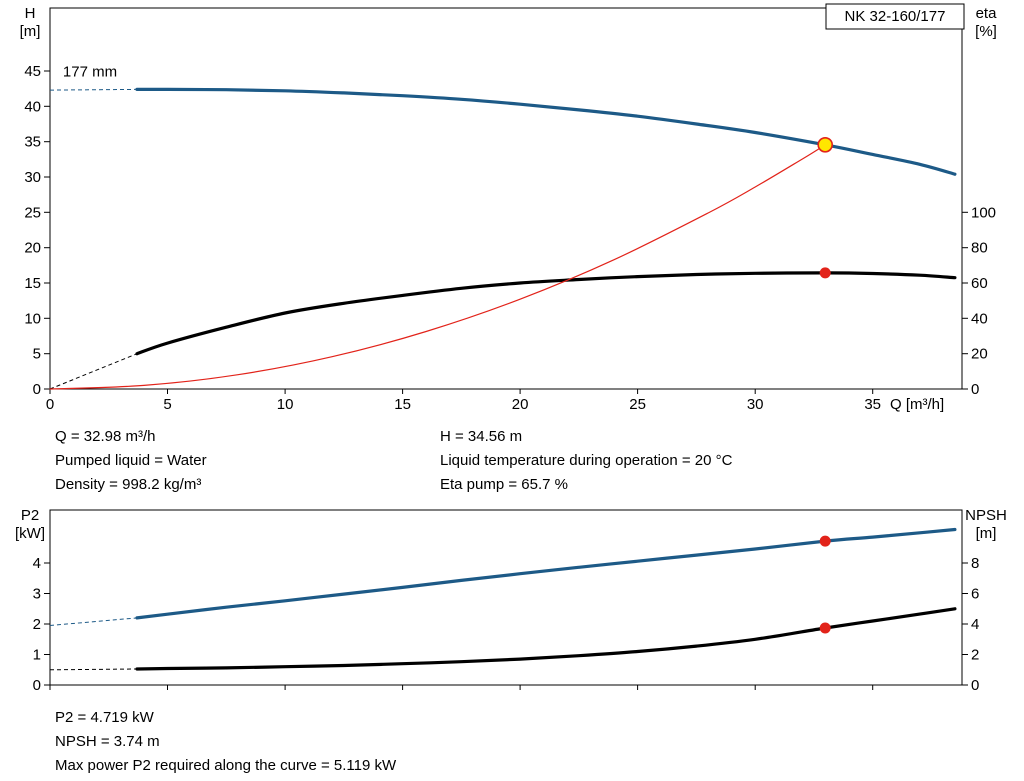  What do you see at coordinates (520, 404) in the screenshot?
I see `x-tick-label: 20` at bounding box center [520, 404].